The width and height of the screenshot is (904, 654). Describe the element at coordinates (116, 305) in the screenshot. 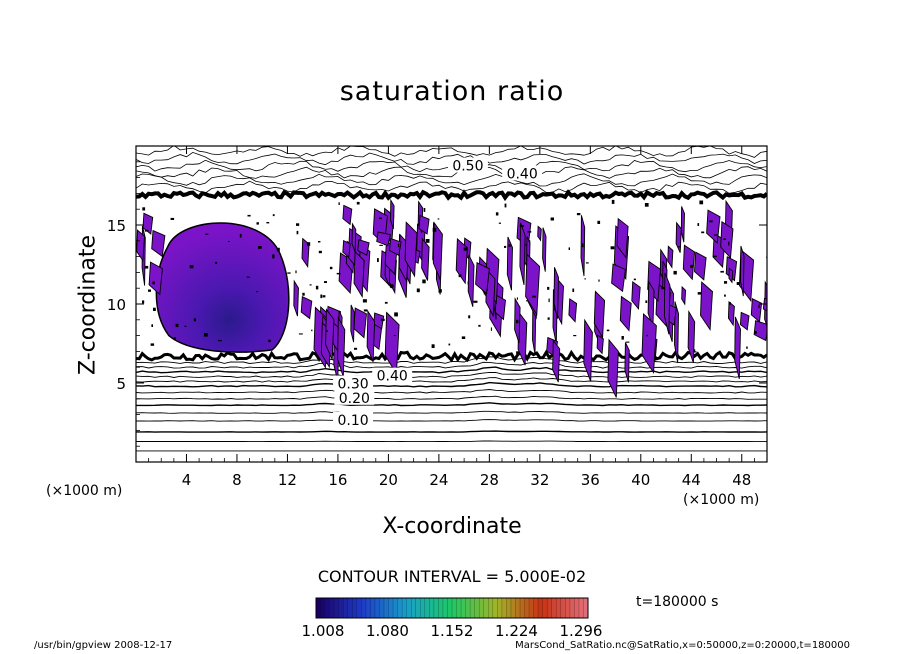

I see `y-tick-label: 10` at that location.